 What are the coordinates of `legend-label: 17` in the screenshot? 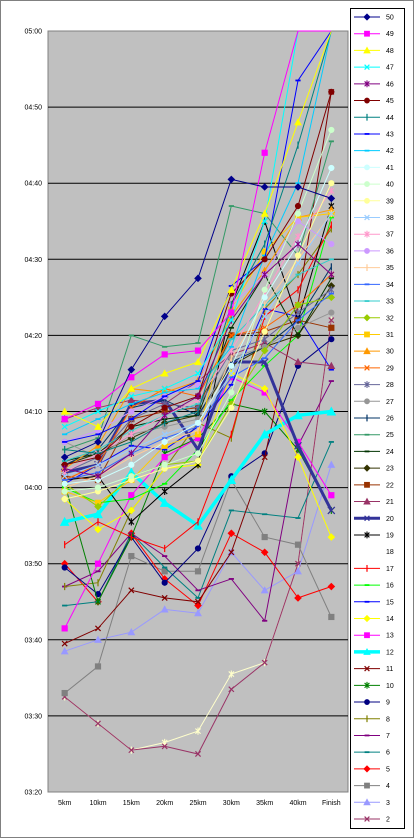 It's located at (390, 569).